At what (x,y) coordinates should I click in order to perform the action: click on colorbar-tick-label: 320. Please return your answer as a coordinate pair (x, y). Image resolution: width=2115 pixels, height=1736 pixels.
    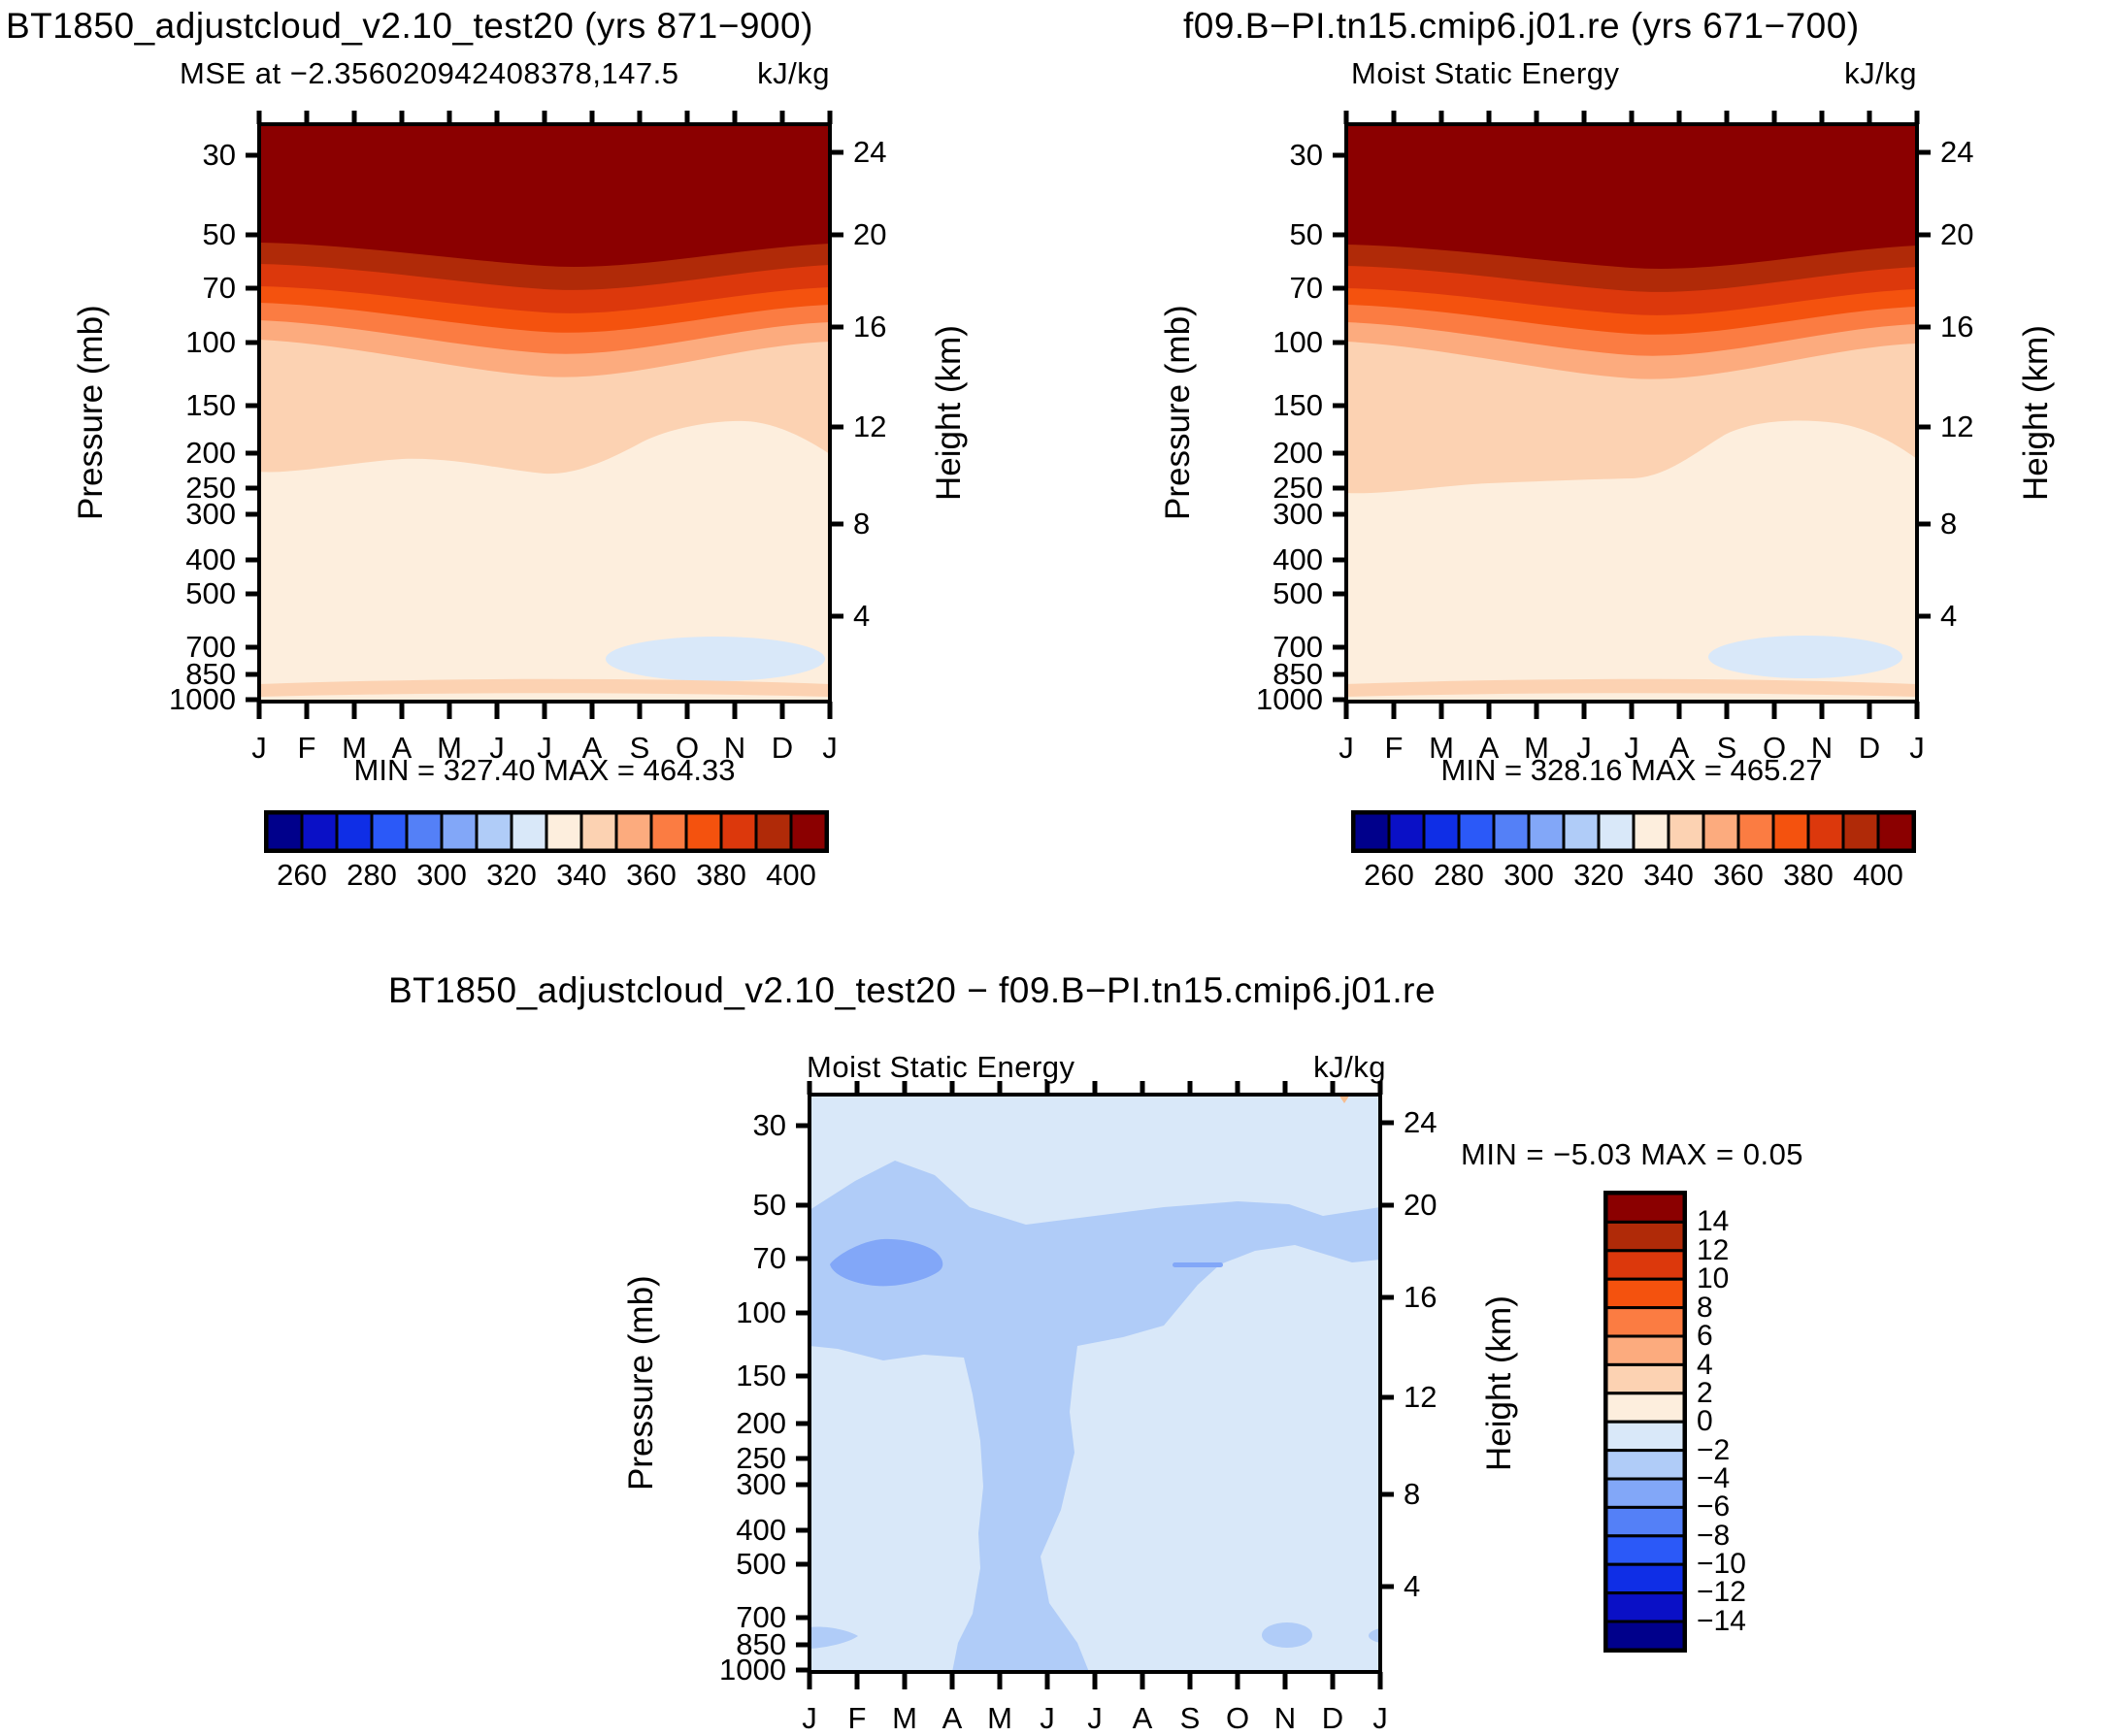
    Looking at the image, I should click on (1599, 875).